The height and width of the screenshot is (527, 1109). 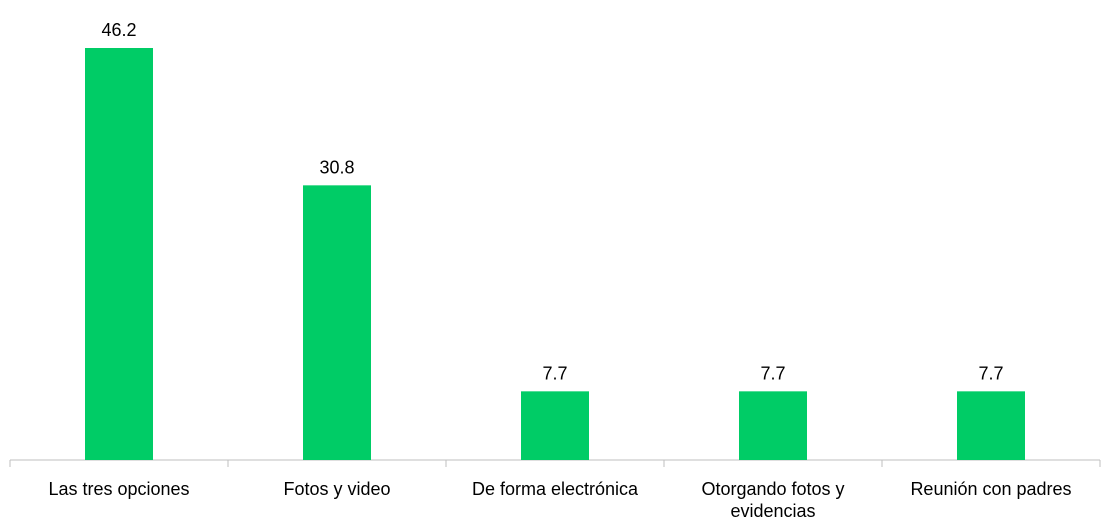 What do you see at coordinates (337, 489) in the screenshot?
I see `x-tick-label: Fotos y video` at bounding box center [337, 489].